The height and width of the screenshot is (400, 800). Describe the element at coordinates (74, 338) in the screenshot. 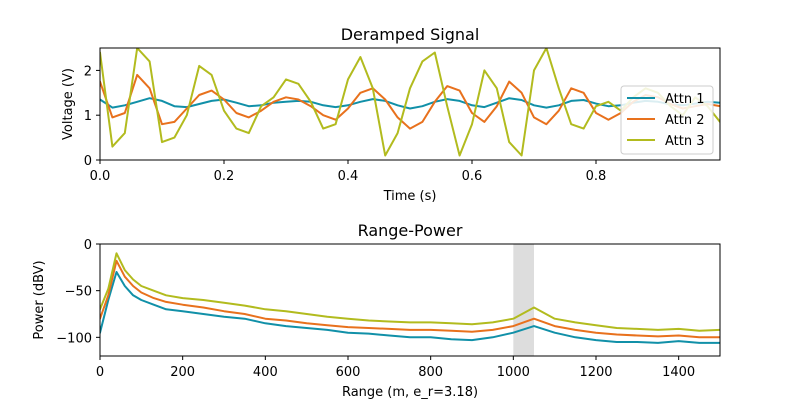

I see `y-tick-label: −100` at that location.